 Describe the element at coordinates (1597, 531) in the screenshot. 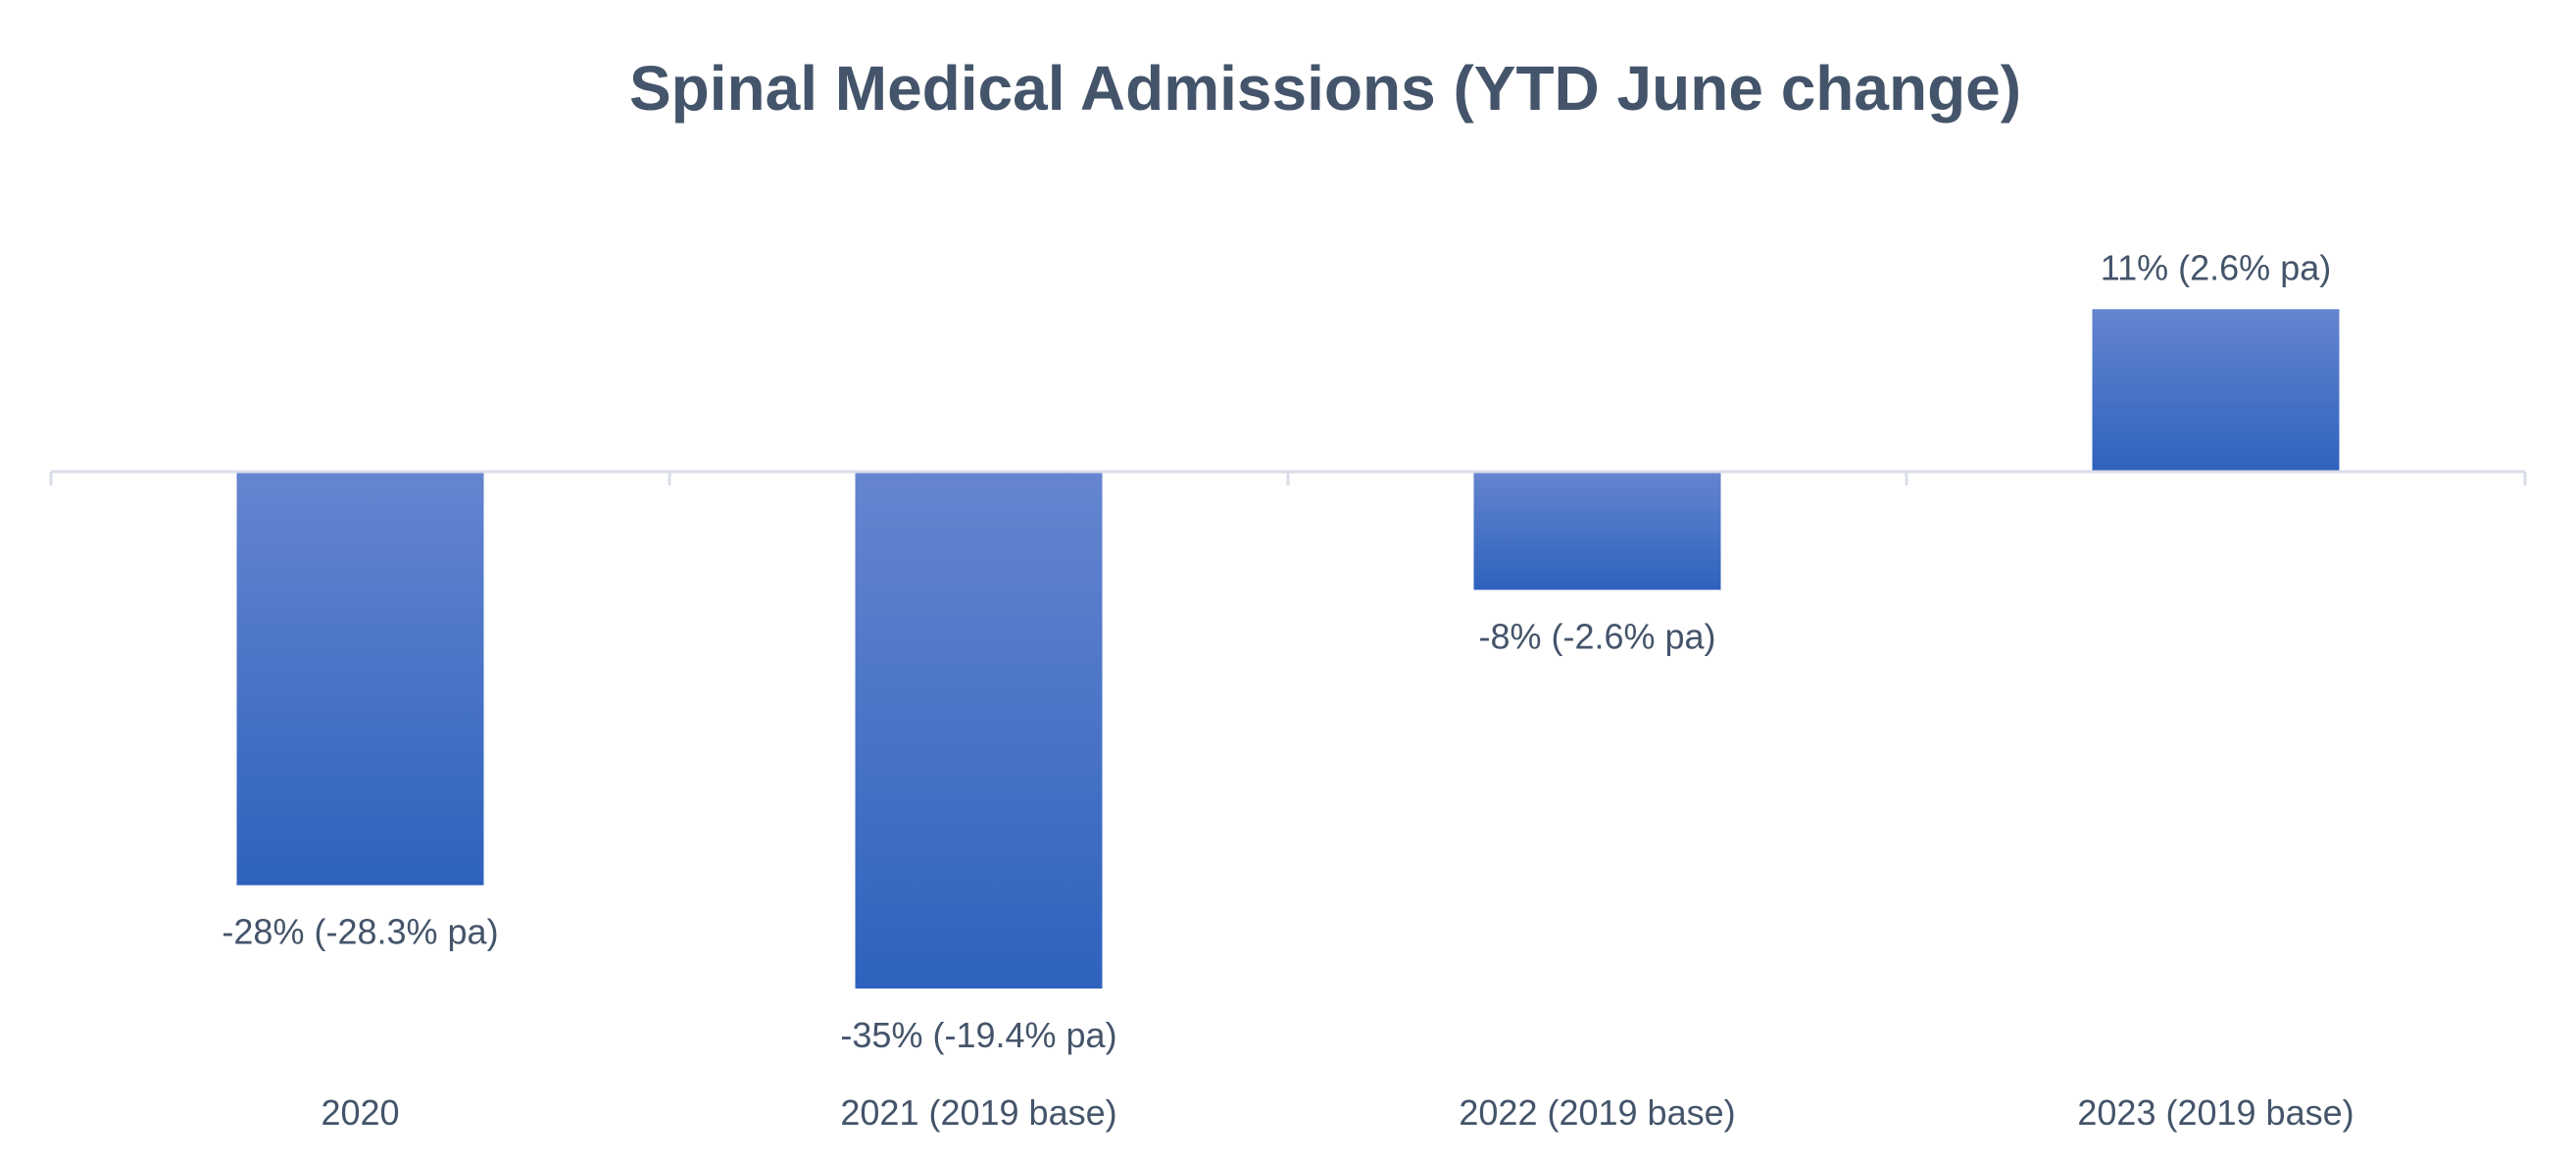

I see `bar-2022` at that location.